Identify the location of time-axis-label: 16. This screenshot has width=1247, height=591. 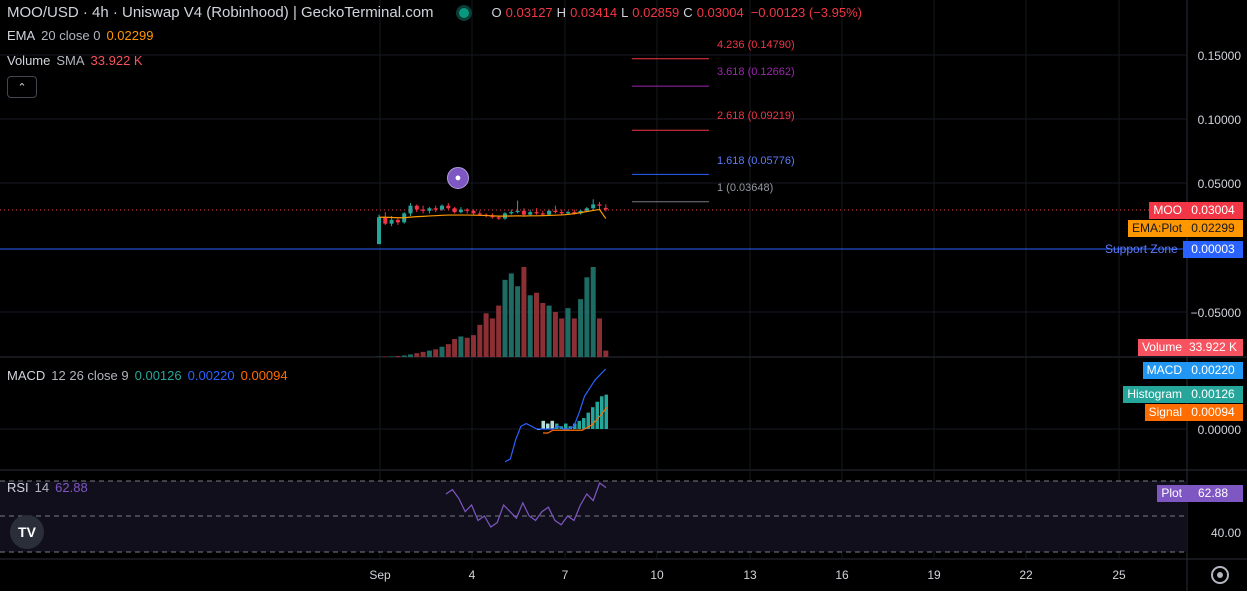
(842, 575).